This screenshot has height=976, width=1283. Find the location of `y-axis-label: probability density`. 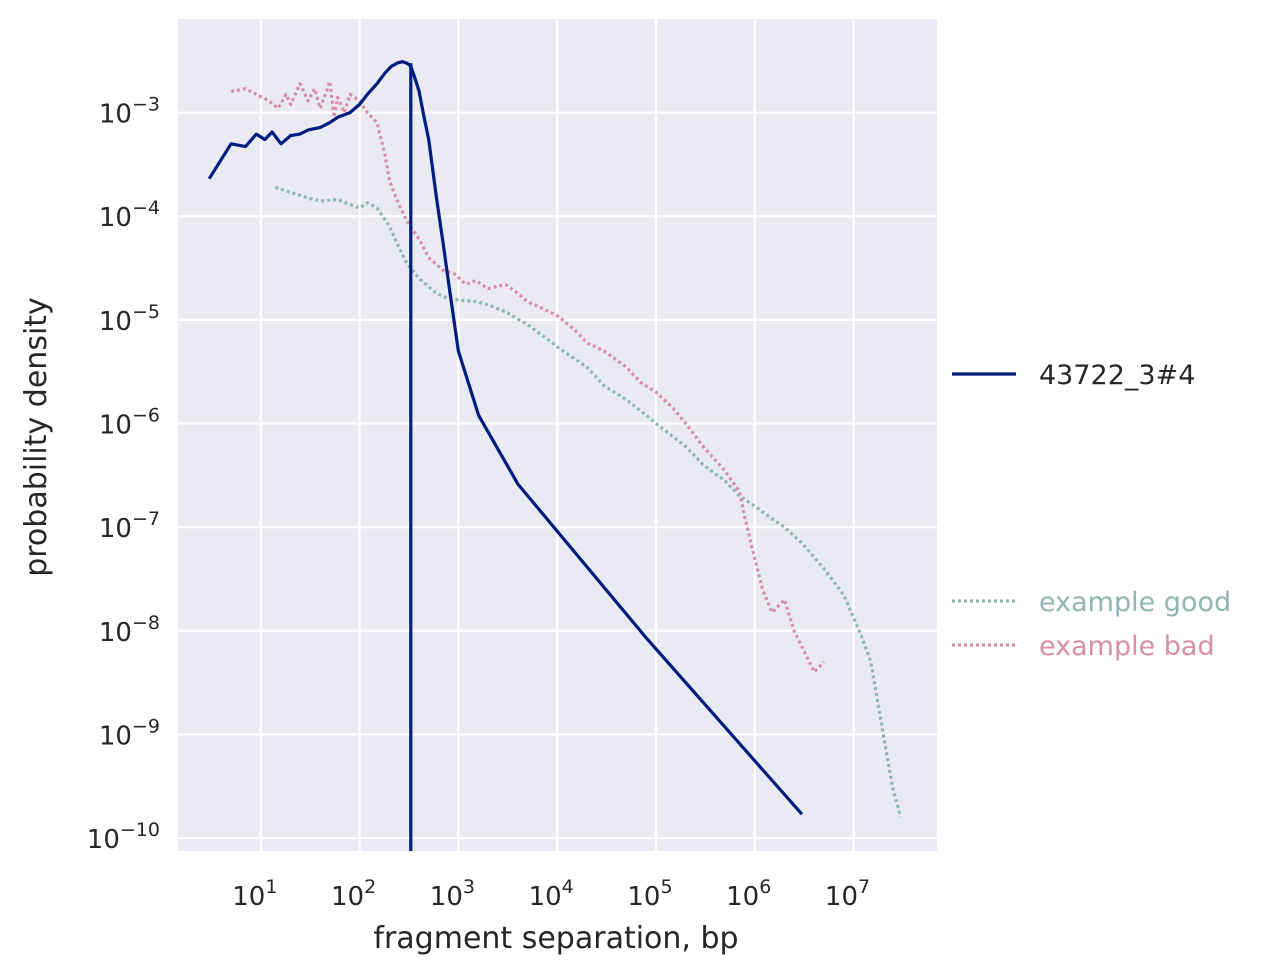

y-axis-label: probability density is located at coordinates (36, 437).